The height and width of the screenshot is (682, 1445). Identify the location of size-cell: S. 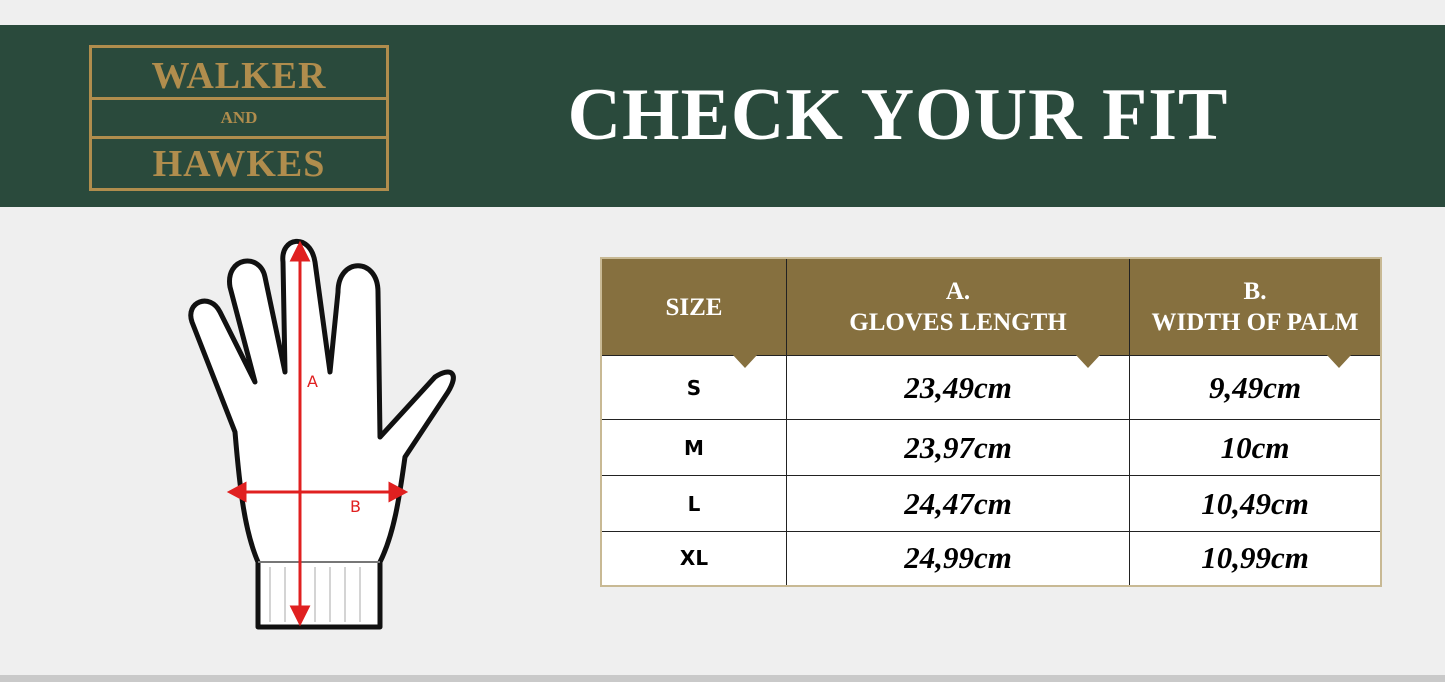
(694, 387).